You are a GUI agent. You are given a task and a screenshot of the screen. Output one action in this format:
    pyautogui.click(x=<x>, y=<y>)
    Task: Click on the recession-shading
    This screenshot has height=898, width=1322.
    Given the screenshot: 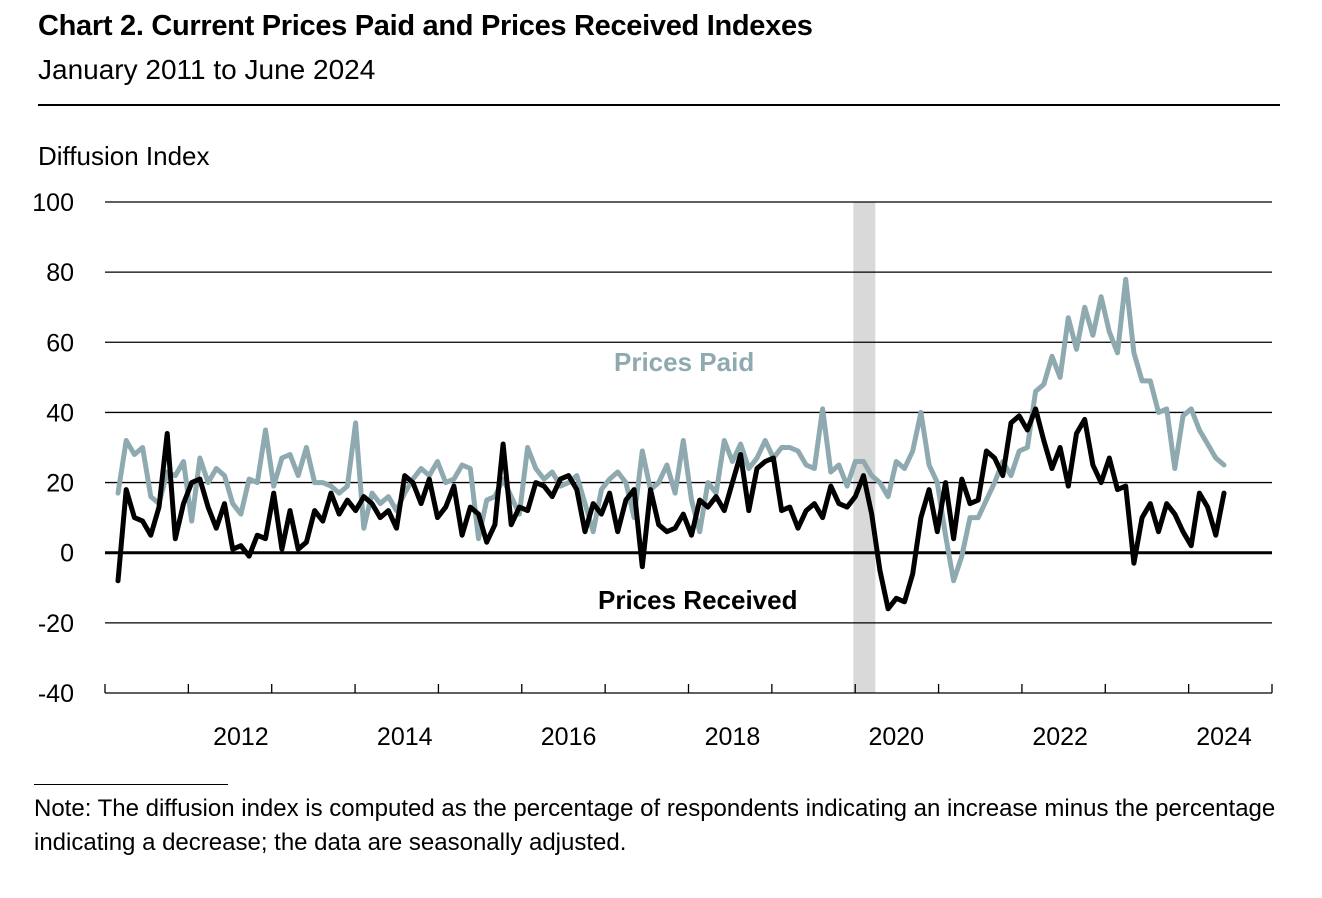 What is the action you would take?
    pyautogui.click(x=864, y=447)
    